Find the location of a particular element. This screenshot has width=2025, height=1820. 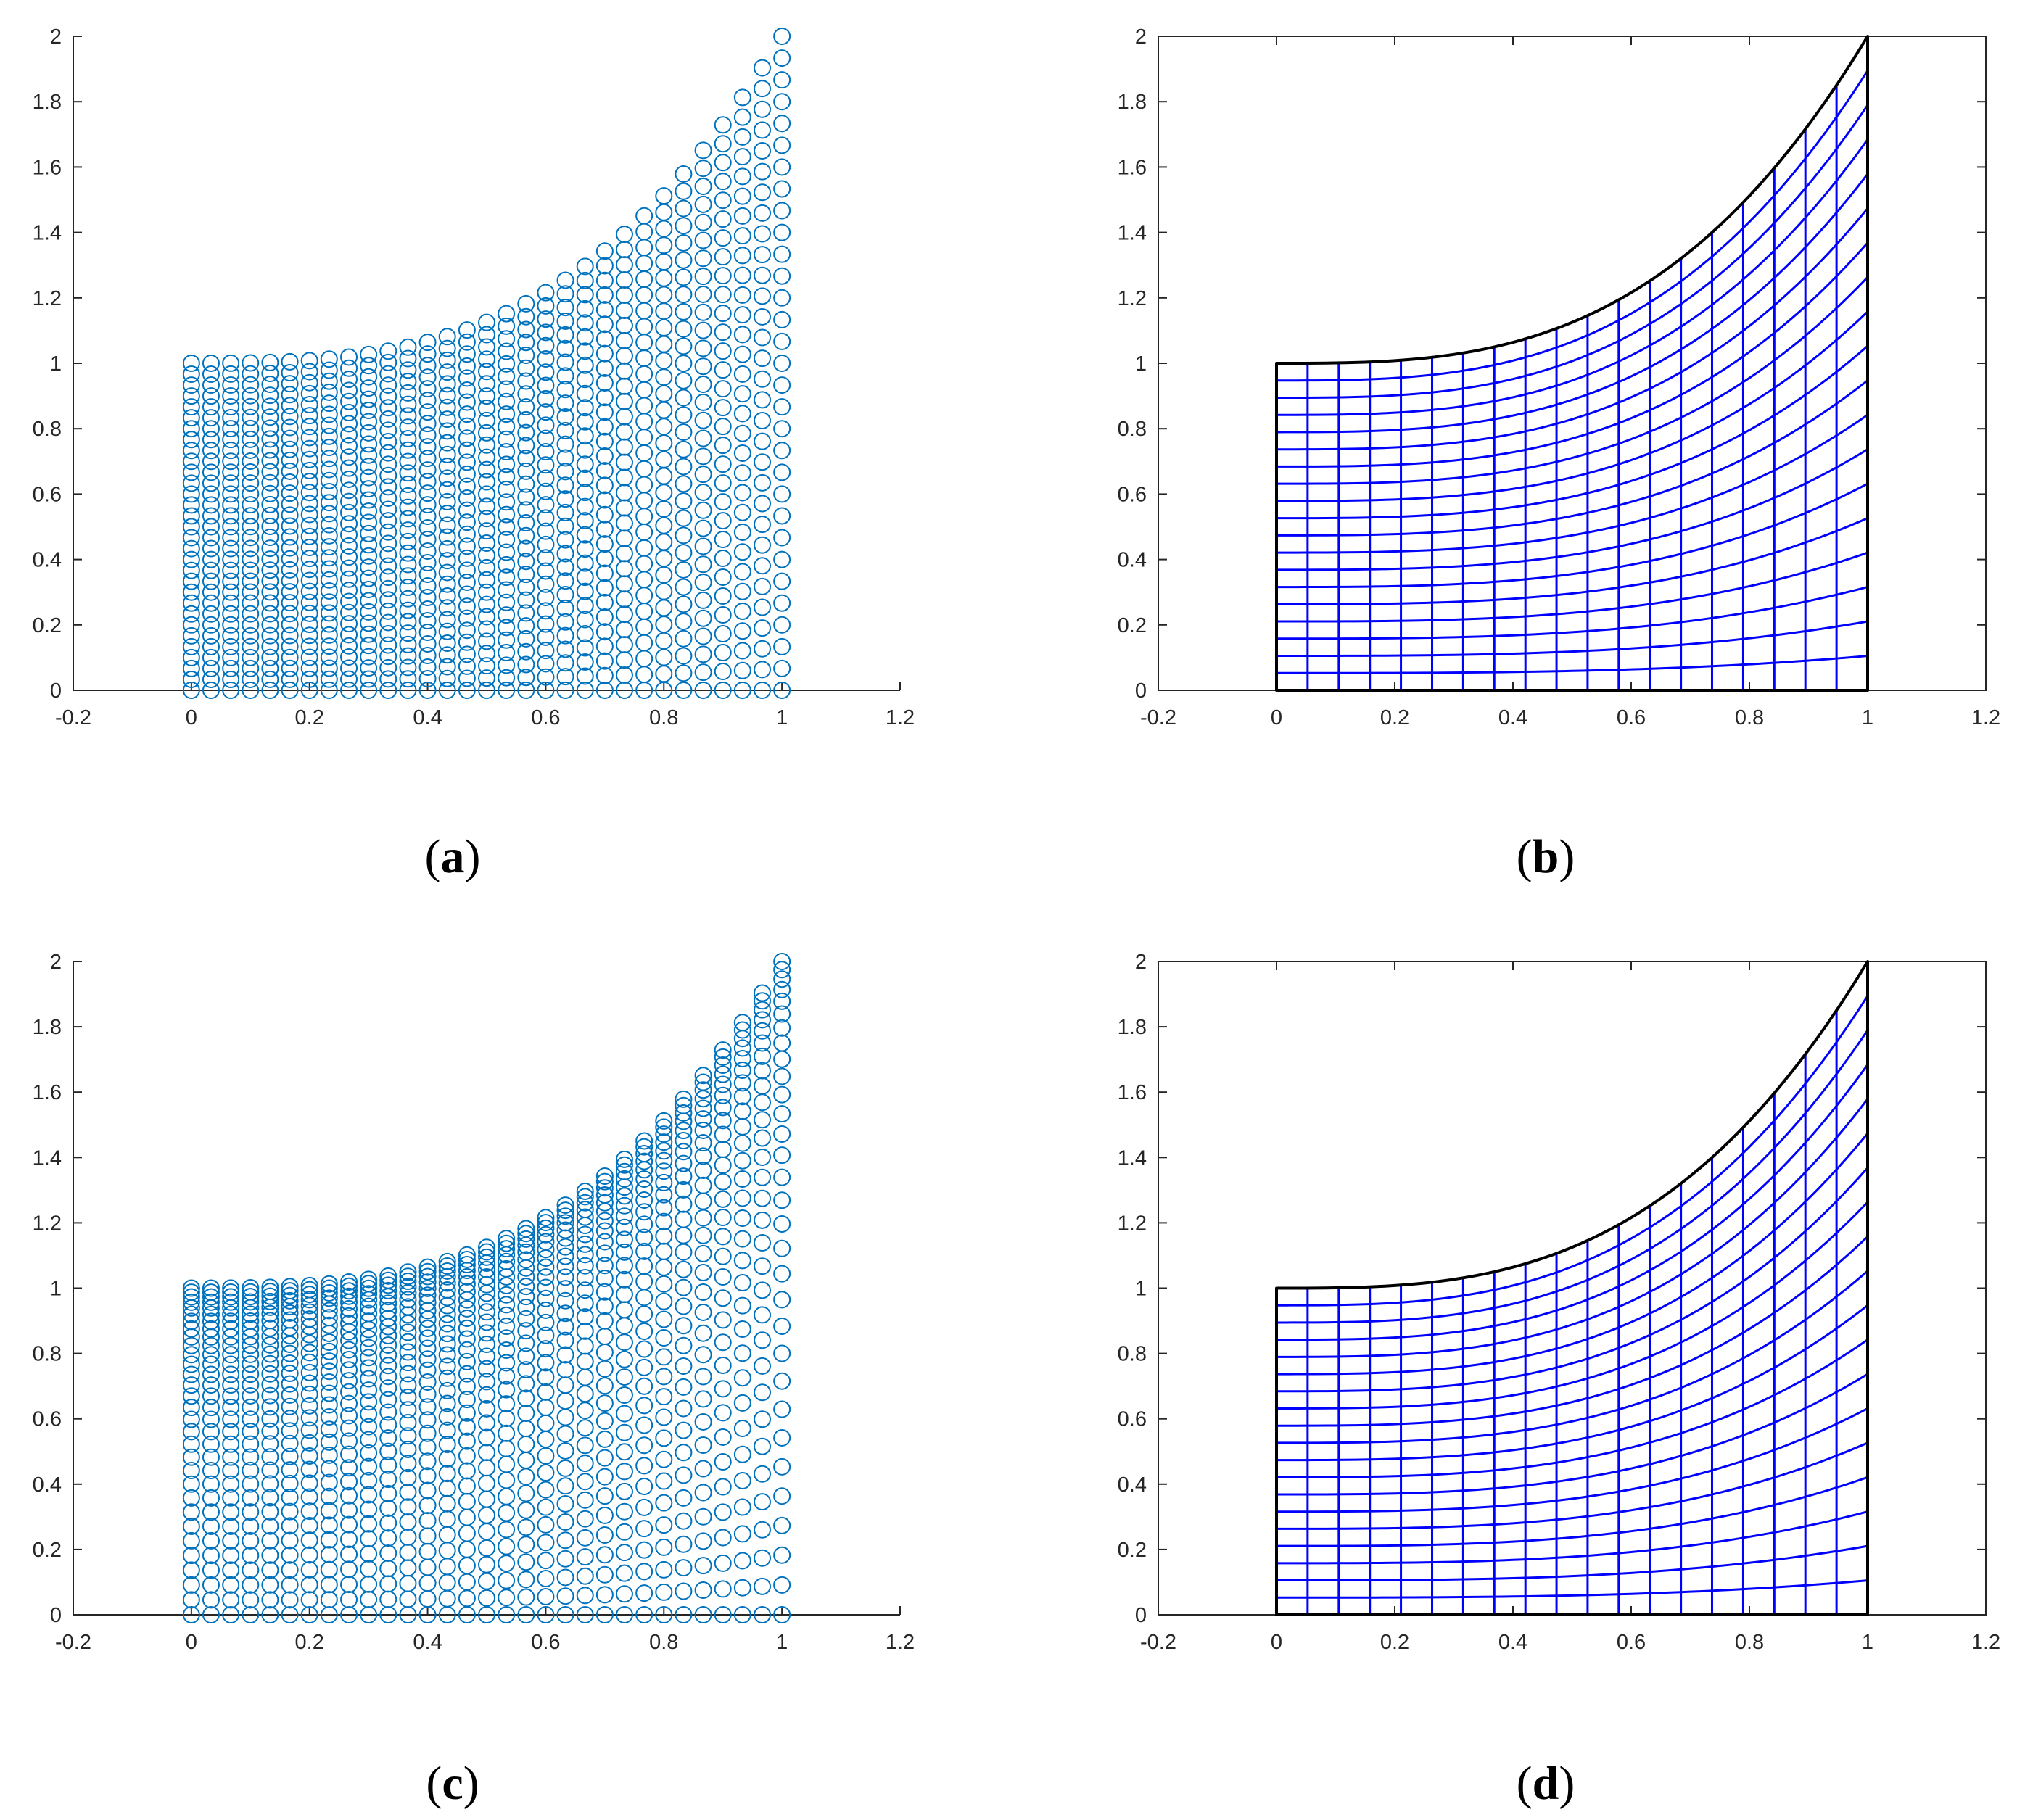

y-tick-label: 1.8 is located at coordinates (48, 1027).